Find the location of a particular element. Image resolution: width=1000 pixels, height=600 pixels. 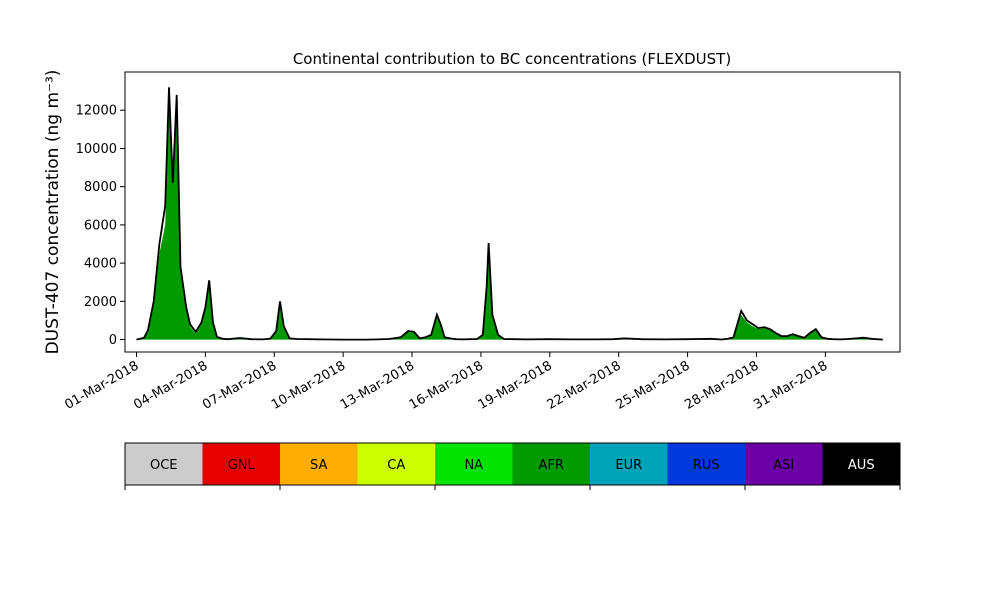

x-tick-label: 16-Mar-2018 is located at coordinates (446, 385).